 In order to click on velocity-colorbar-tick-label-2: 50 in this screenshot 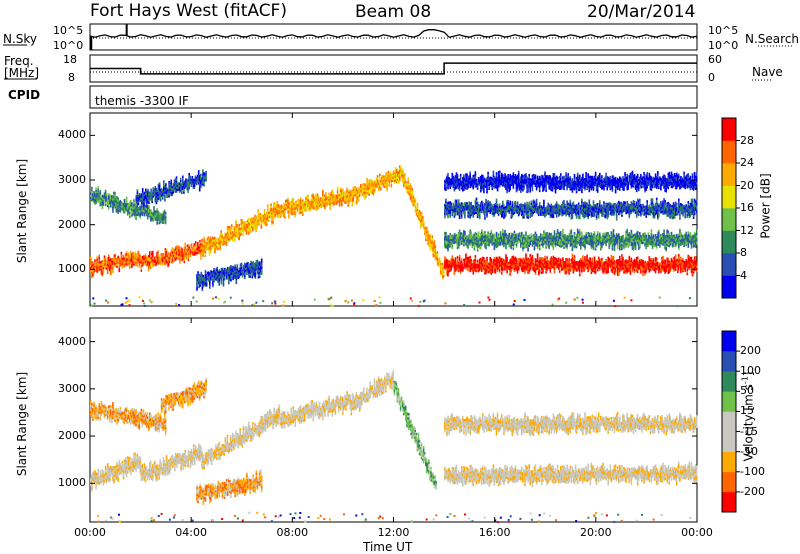, I will do `click(747, 390)`.